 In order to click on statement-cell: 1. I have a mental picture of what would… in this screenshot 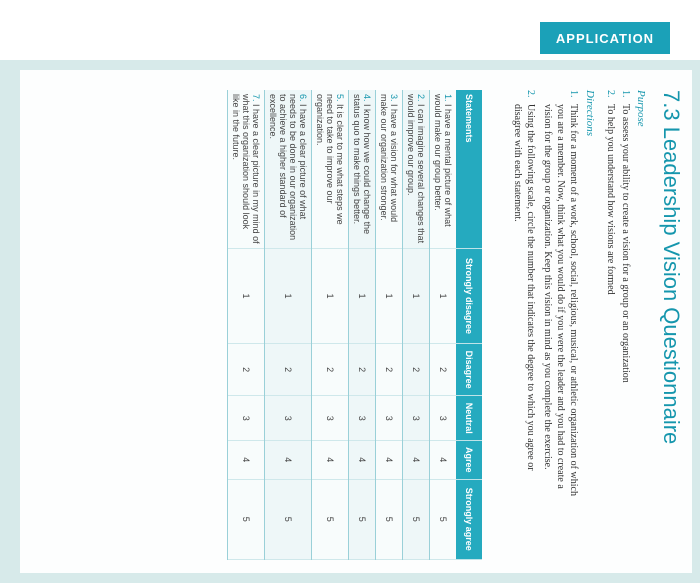, I will do `click(442, 169)`.